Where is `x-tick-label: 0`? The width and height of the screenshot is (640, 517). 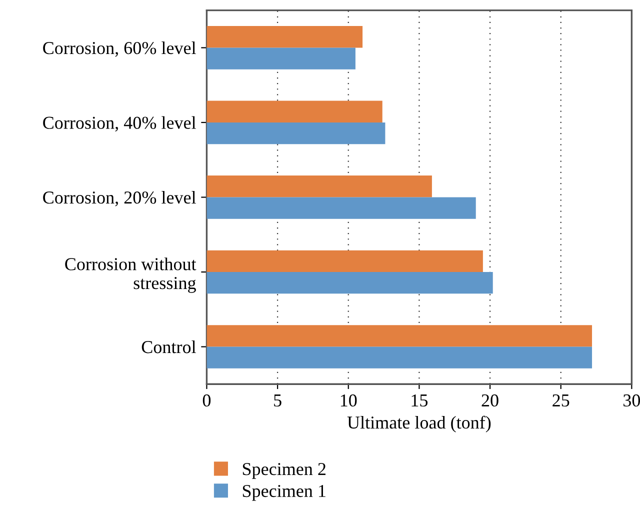
x-tick-label: 0 is located at coordinates (206, 400).